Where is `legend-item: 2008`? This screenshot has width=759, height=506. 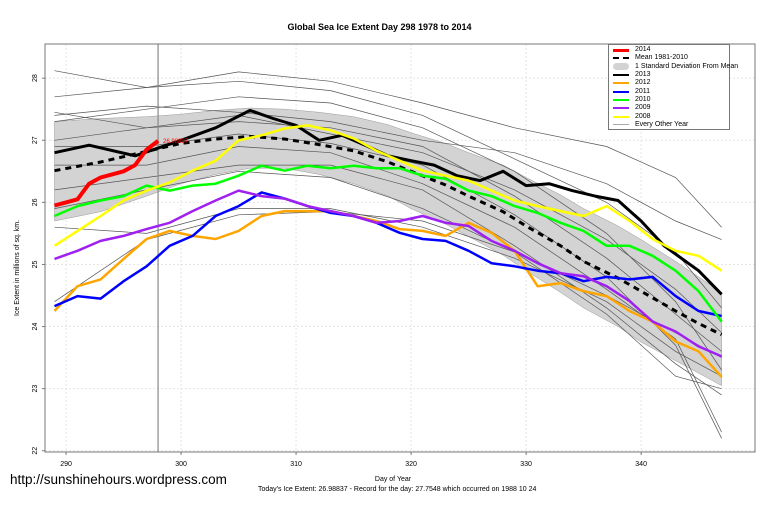 legend-item: 2008 is located at coordinates (671, 116).